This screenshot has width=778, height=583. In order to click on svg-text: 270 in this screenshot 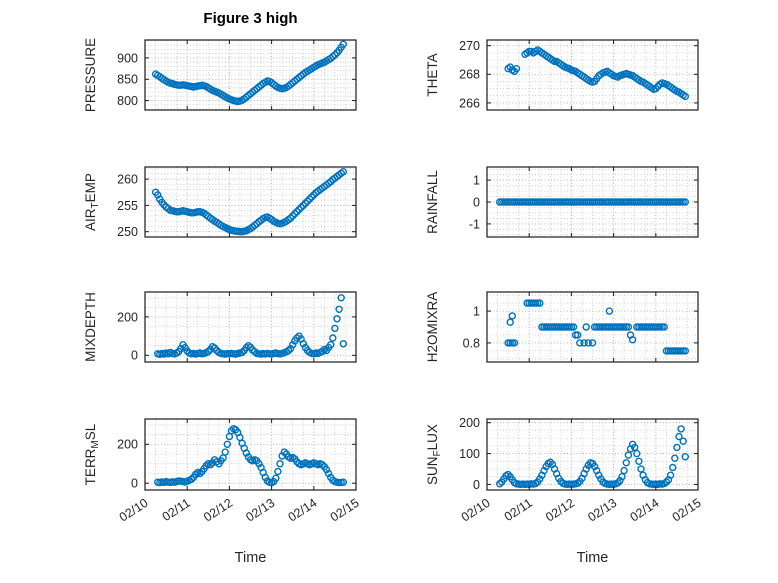, I will do `click(469, 46)`.